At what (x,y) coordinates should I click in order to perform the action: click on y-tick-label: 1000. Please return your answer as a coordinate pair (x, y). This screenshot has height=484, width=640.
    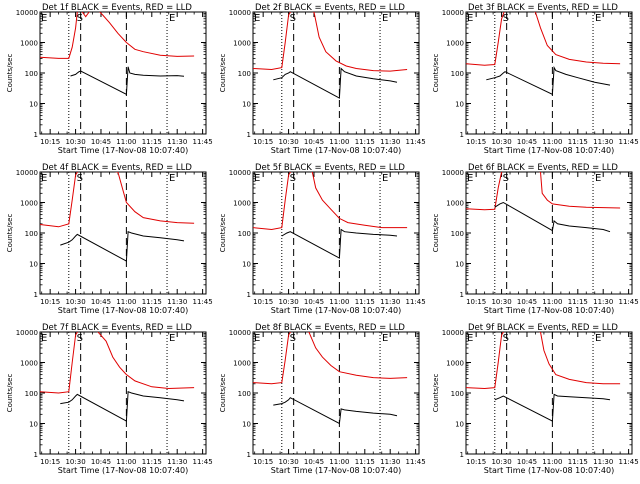
    Looking at the image, I should click on (29, 44).